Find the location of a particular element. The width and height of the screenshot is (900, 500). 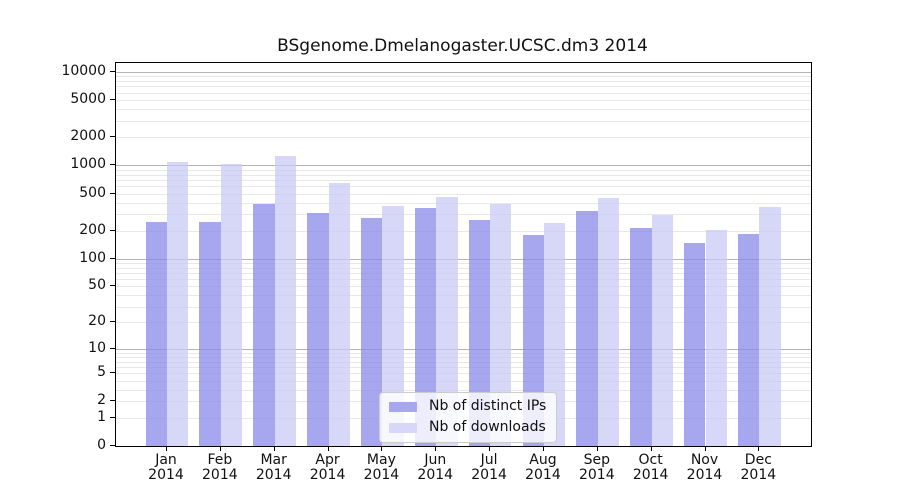

legend-swatch-distinct-ips is located at coordinates (403, 406).